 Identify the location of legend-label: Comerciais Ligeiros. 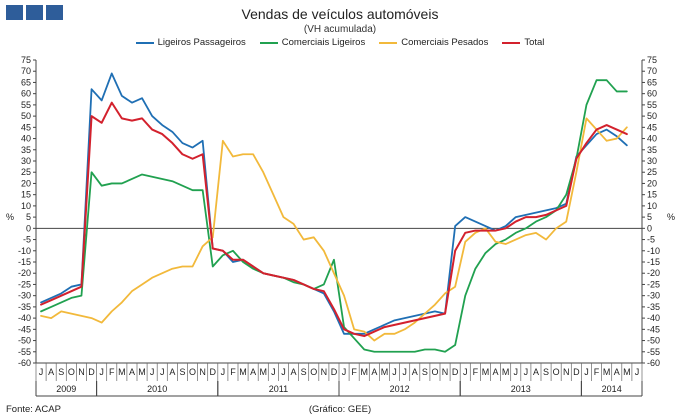
(323, 42).